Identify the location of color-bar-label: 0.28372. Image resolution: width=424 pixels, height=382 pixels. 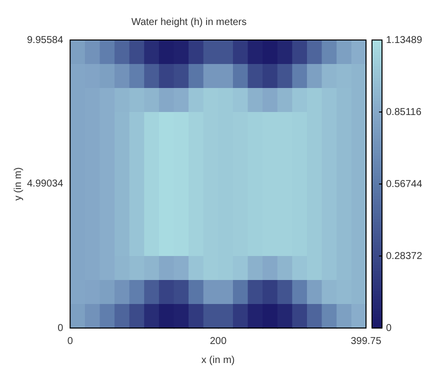
(404, 256).